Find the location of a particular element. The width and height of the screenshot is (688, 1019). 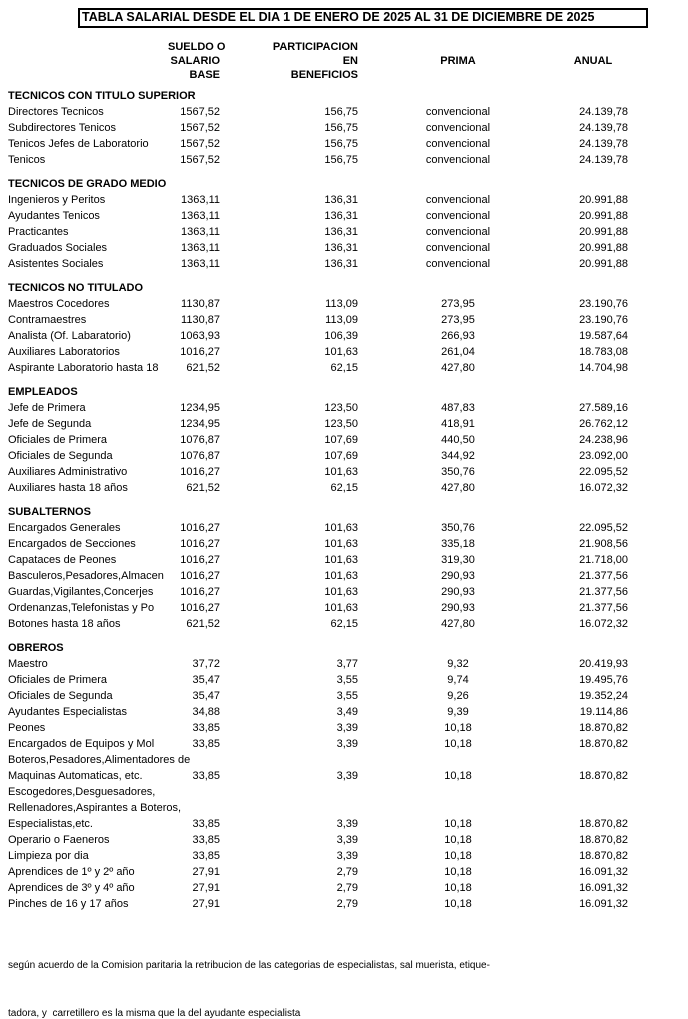

cell-anual: 22.095,52 is located at coordinates (603, 472).